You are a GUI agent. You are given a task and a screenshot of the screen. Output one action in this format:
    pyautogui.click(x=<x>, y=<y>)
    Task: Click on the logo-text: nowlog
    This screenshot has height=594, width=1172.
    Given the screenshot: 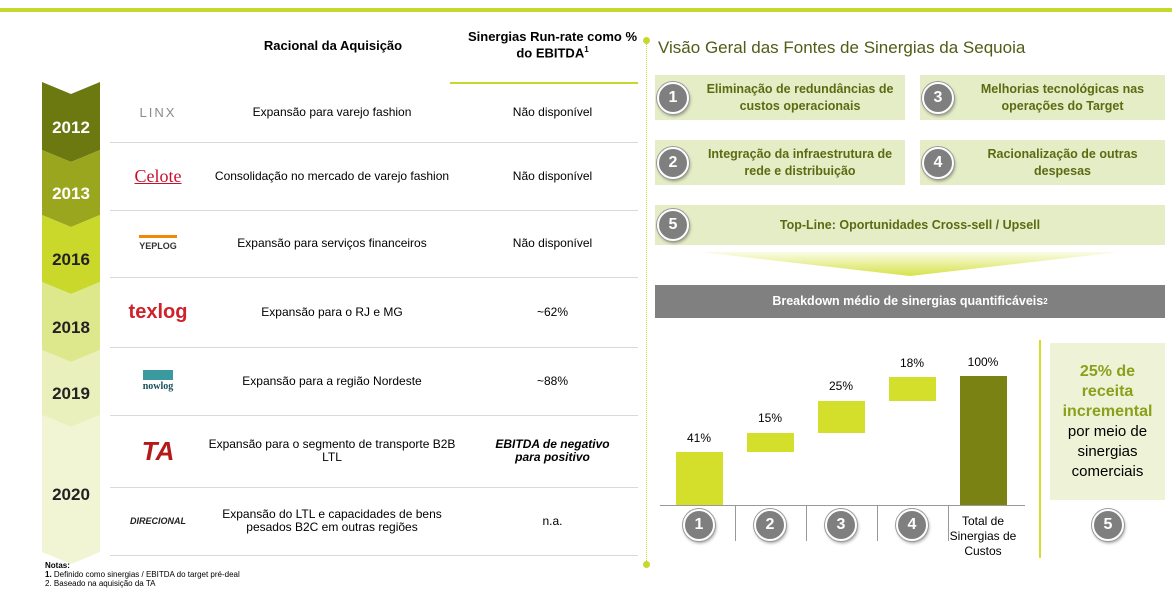 What is the action you would take?
    pyautogui.click(x=158, y=381)
    